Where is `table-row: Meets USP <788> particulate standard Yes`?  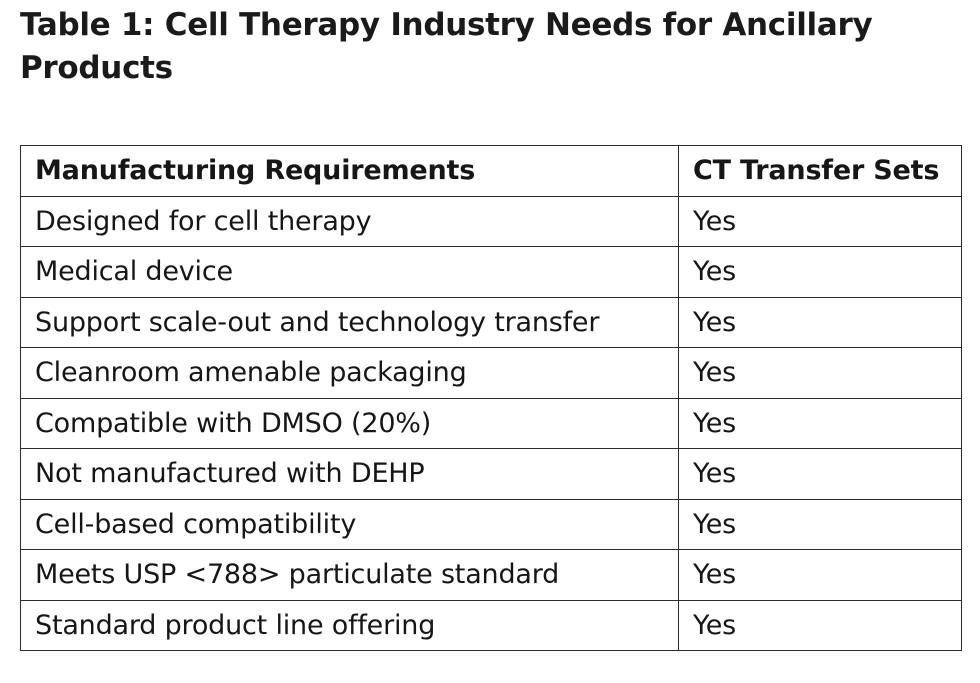 table-row: Meets USP <788> particulate standard Yes is located at coordinates (491, 575).